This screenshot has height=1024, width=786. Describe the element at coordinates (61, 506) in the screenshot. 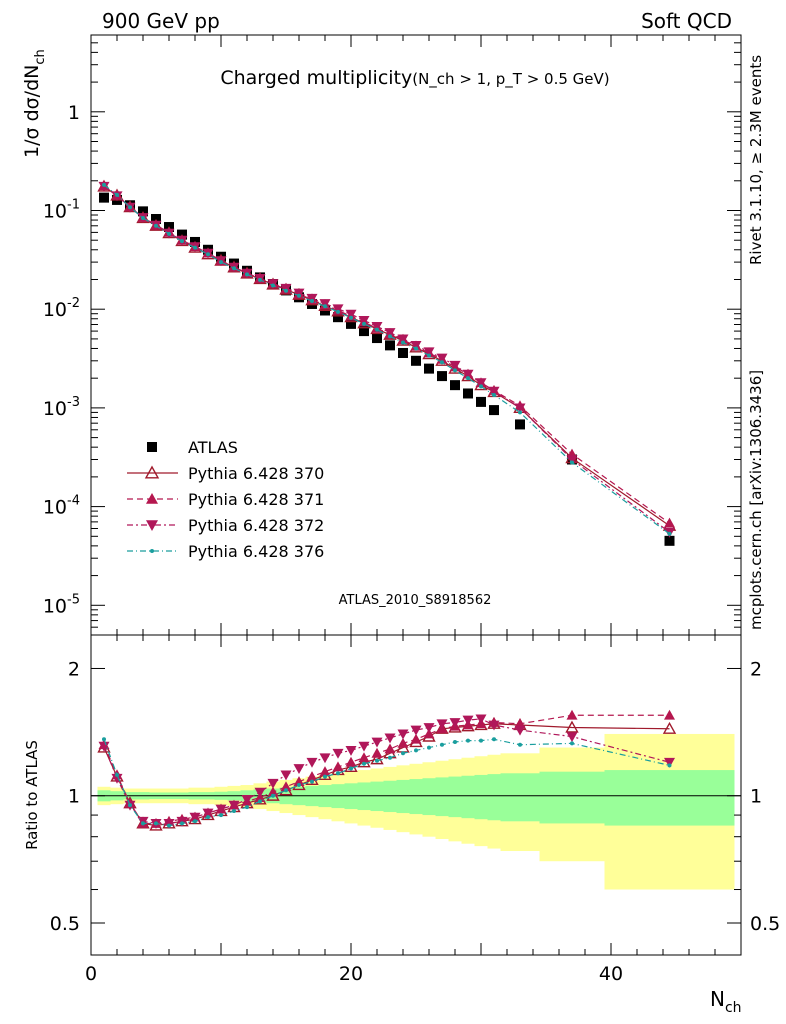

I see `y-tick-label: 10⁻⁴` at that location.